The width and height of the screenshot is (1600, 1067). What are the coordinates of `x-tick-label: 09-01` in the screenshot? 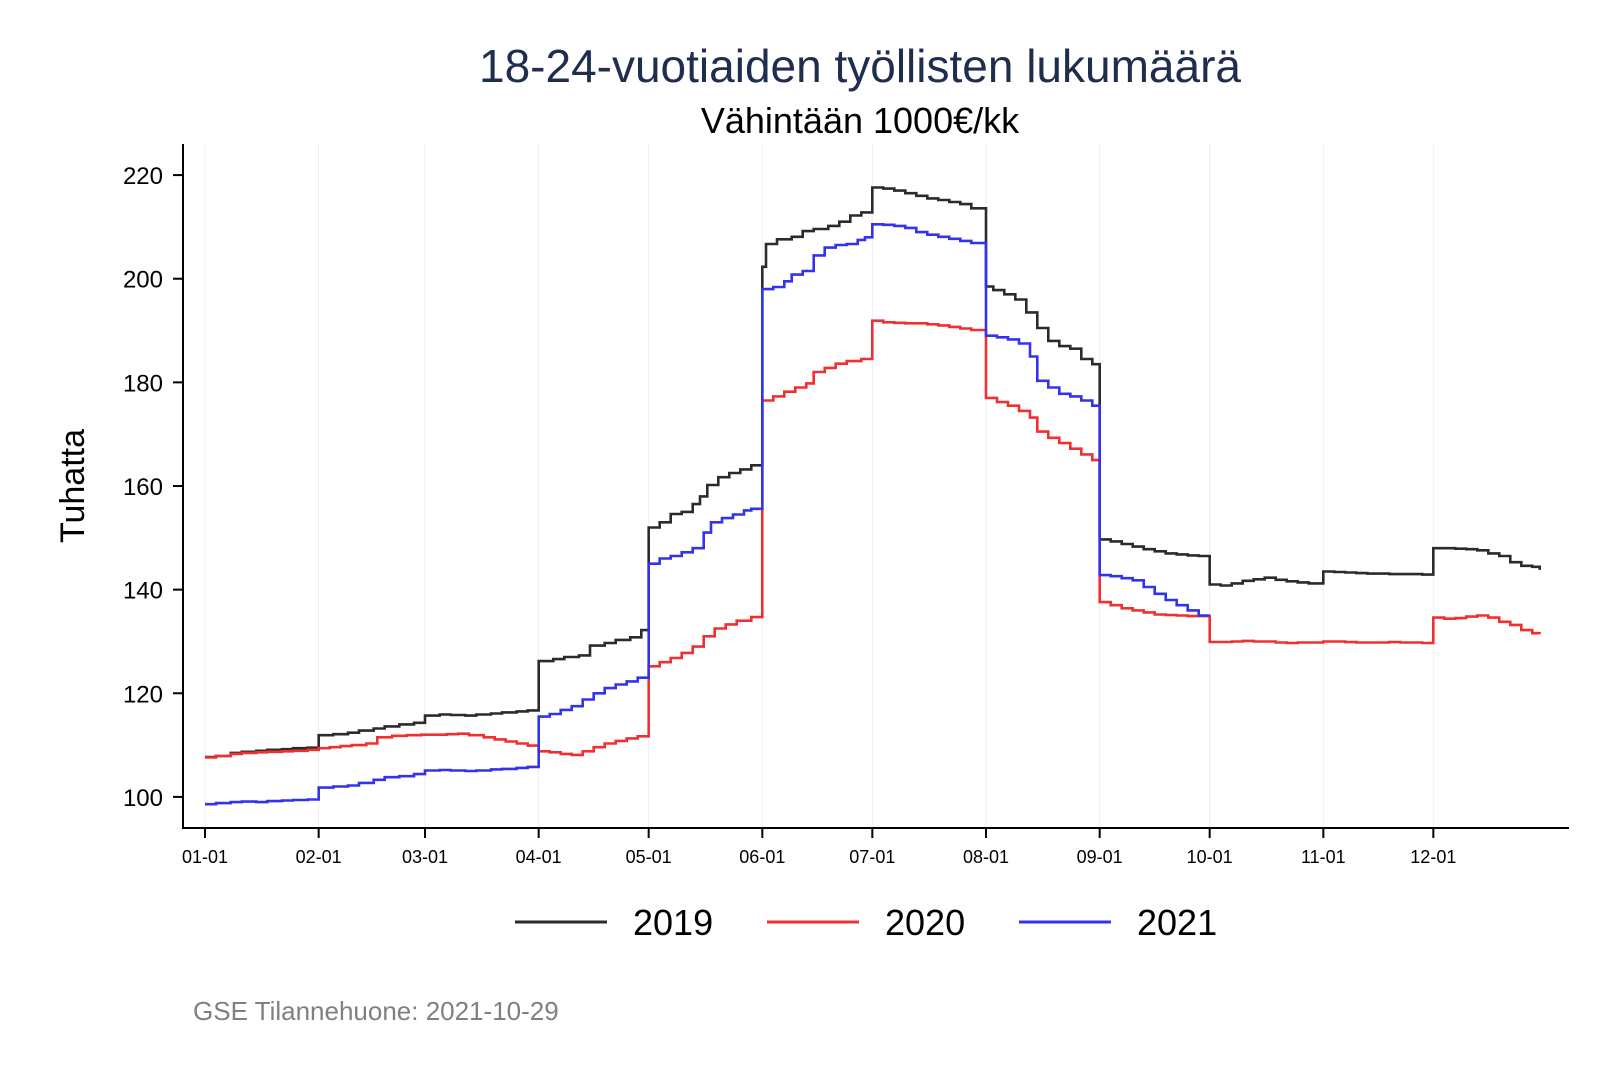 It's located at (1100, 857).